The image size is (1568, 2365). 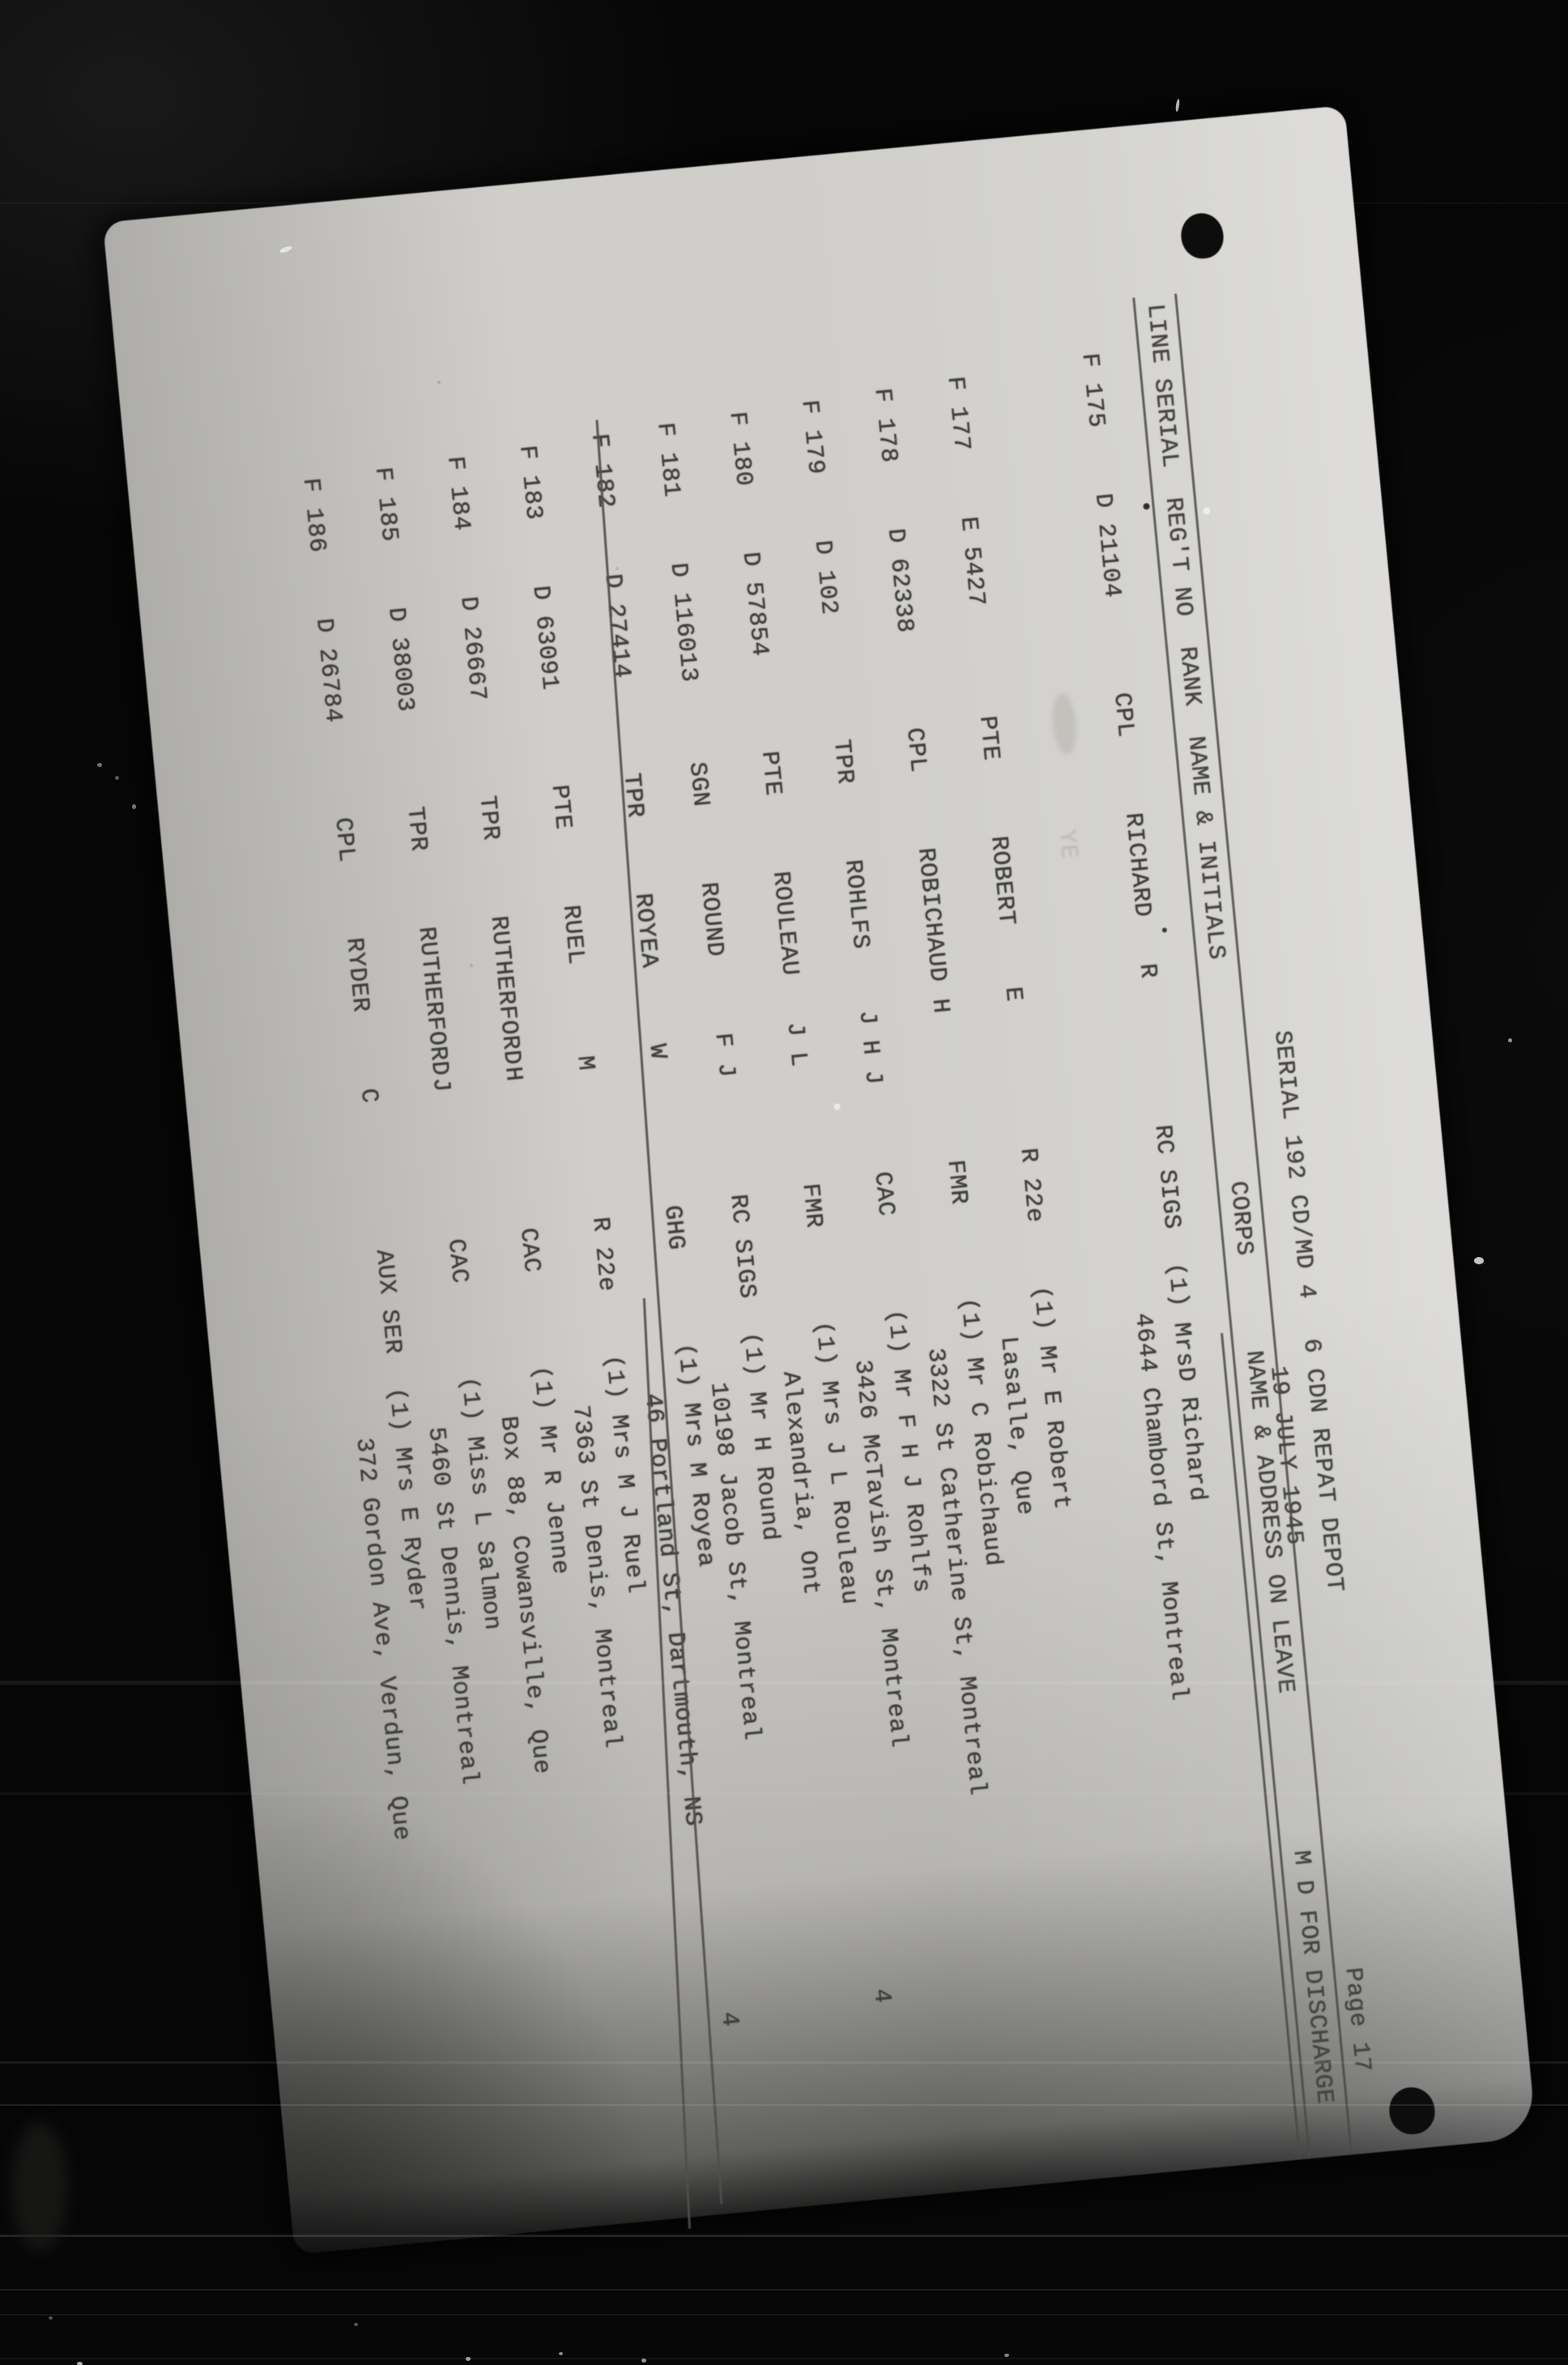 I want to click on cell-corps: FMR, so click(x=956, y=1182).